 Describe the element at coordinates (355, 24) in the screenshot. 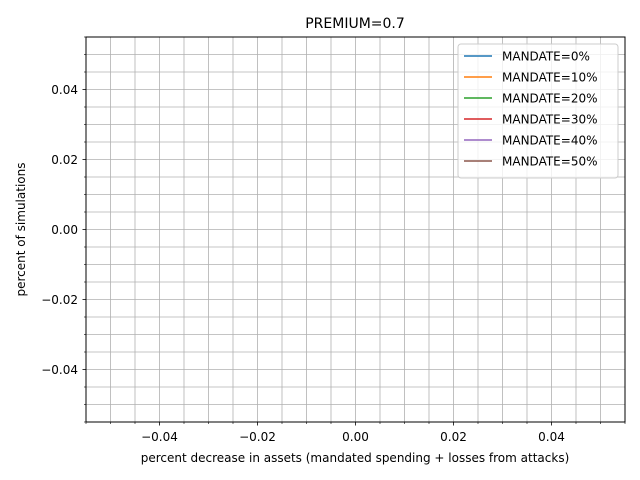

I see `chart-title: PREMIUM=0.7` at that location.